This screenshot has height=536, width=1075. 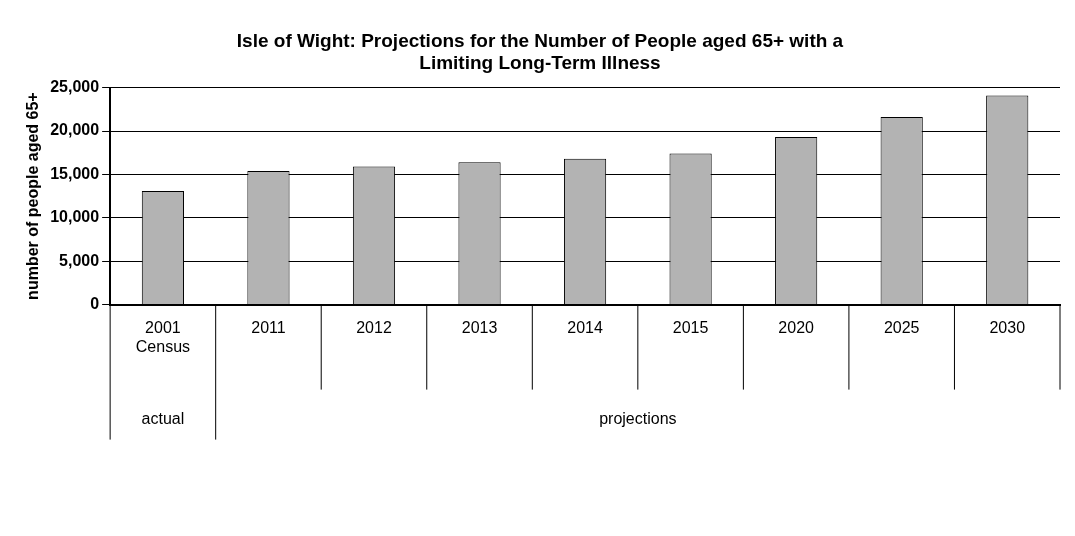 What do you see at coordinates (33, 196) in the screenshot?
I see `y-axis-title: number of people aged 65+` at bounding box center [33, 196].